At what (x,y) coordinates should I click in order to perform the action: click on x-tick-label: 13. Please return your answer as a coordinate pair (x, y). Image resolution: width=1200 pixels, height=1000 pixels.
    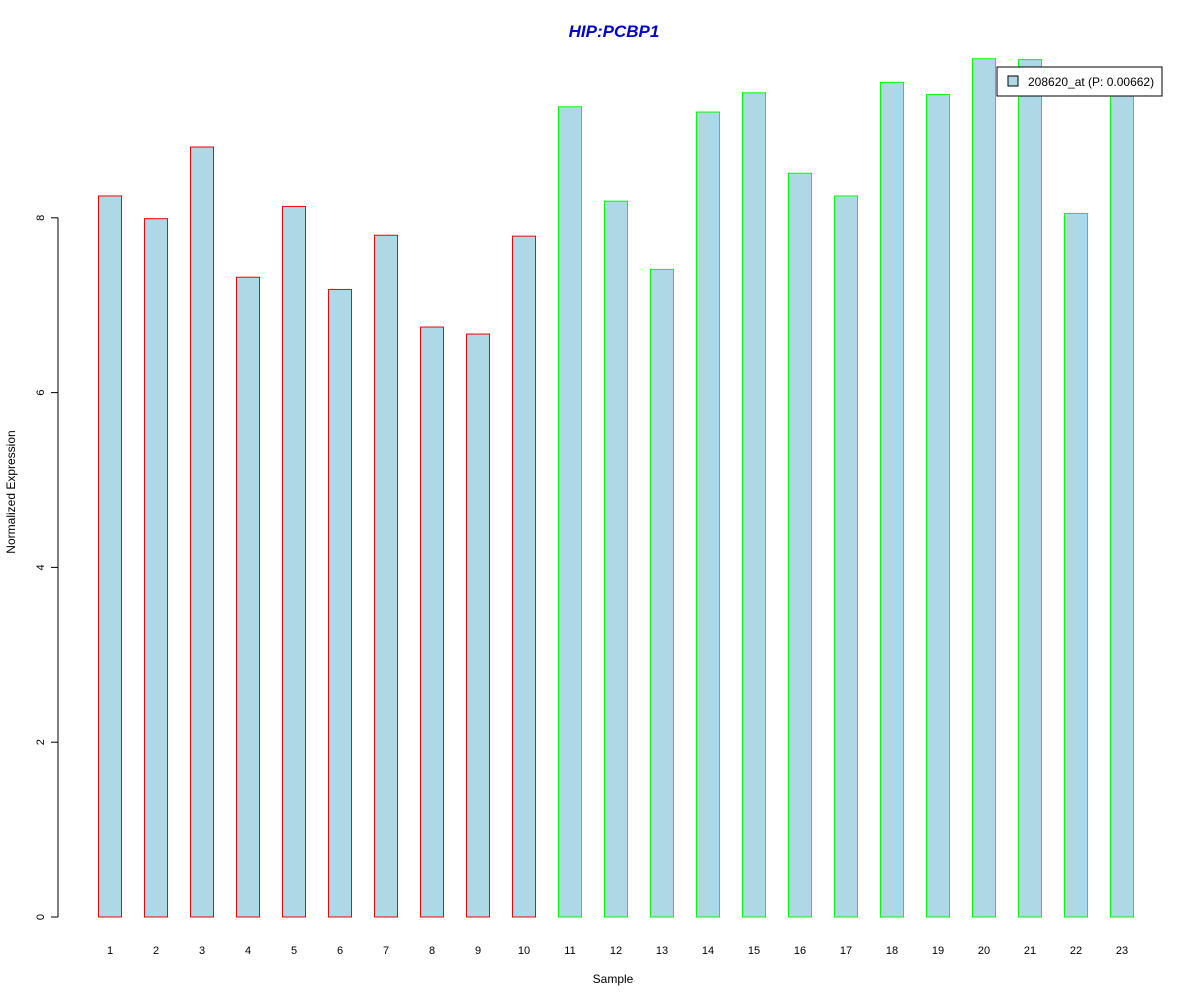
    Looking at the image, I should click on (662, 951).